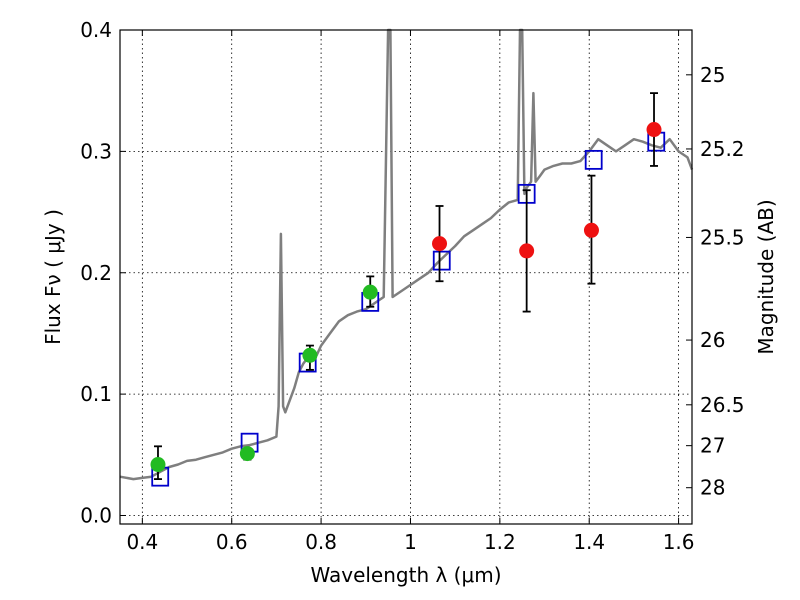 The height and width of the screenshot is (600, 800). I want to click on magnitude-tick-label: 26.5, so click(722, 405).